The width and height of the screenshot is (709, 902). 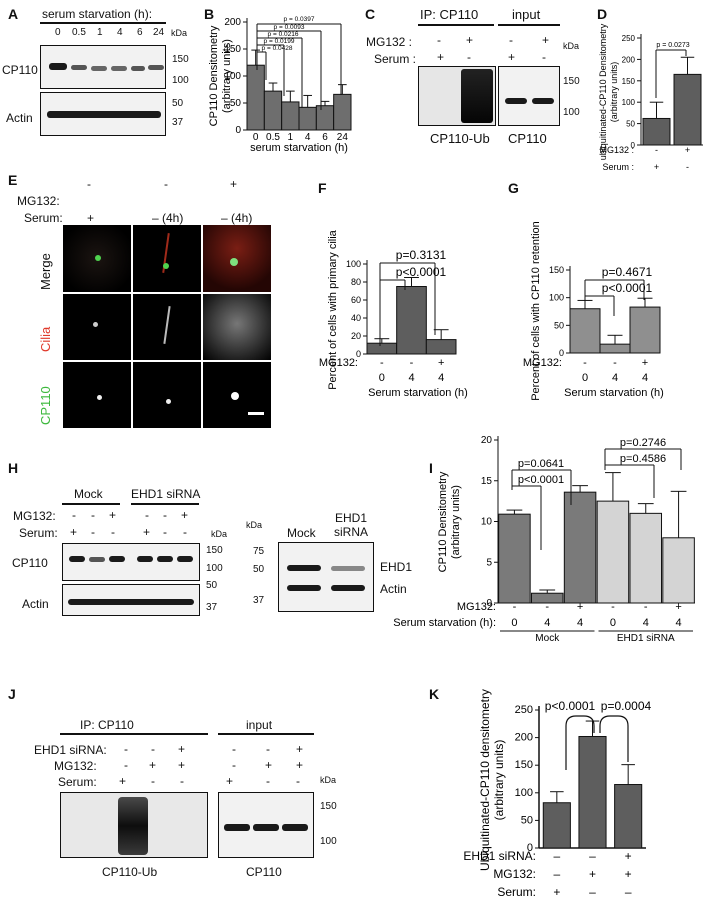 I want to click on j-cp110-ub-blot, so click(x=134, y=825).